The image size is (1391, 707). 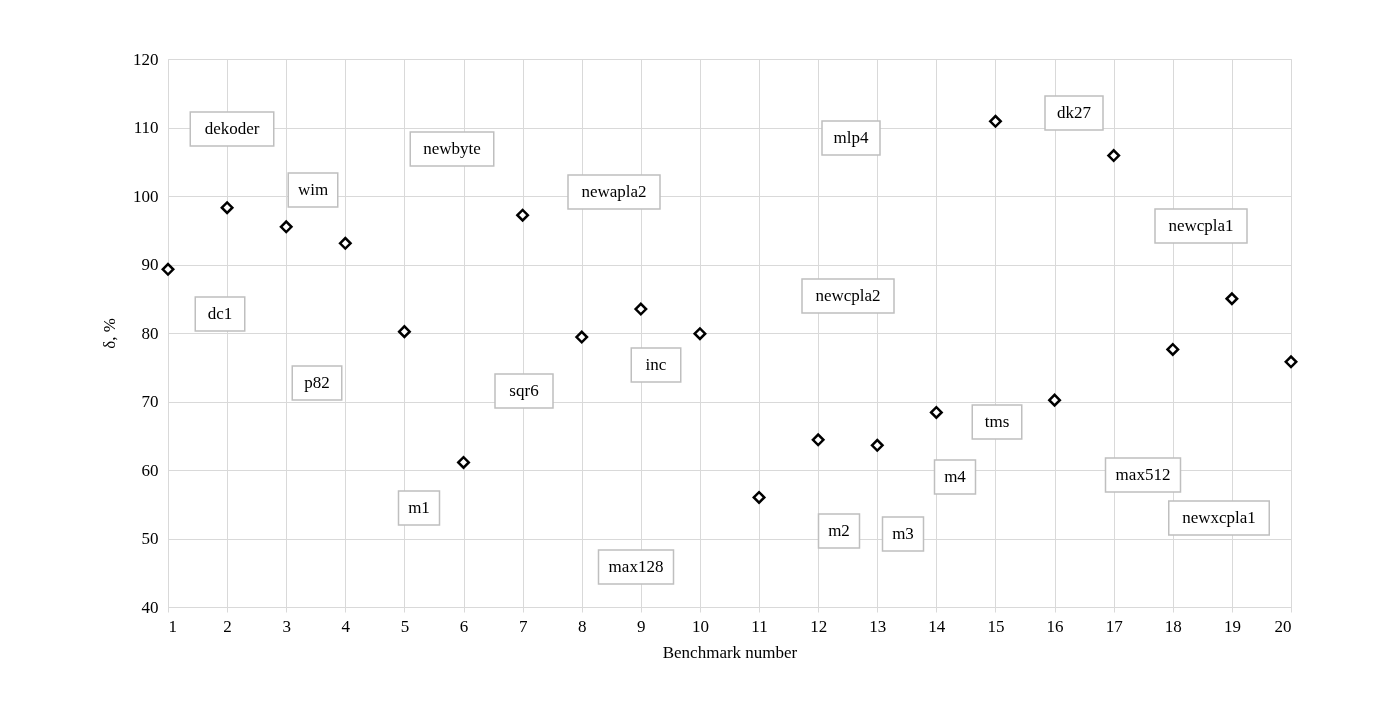 What do you see at coordinates (1114, 626) in the screenshot?
I see `x-tick-label: 17` at bounding box center [1114, 626].